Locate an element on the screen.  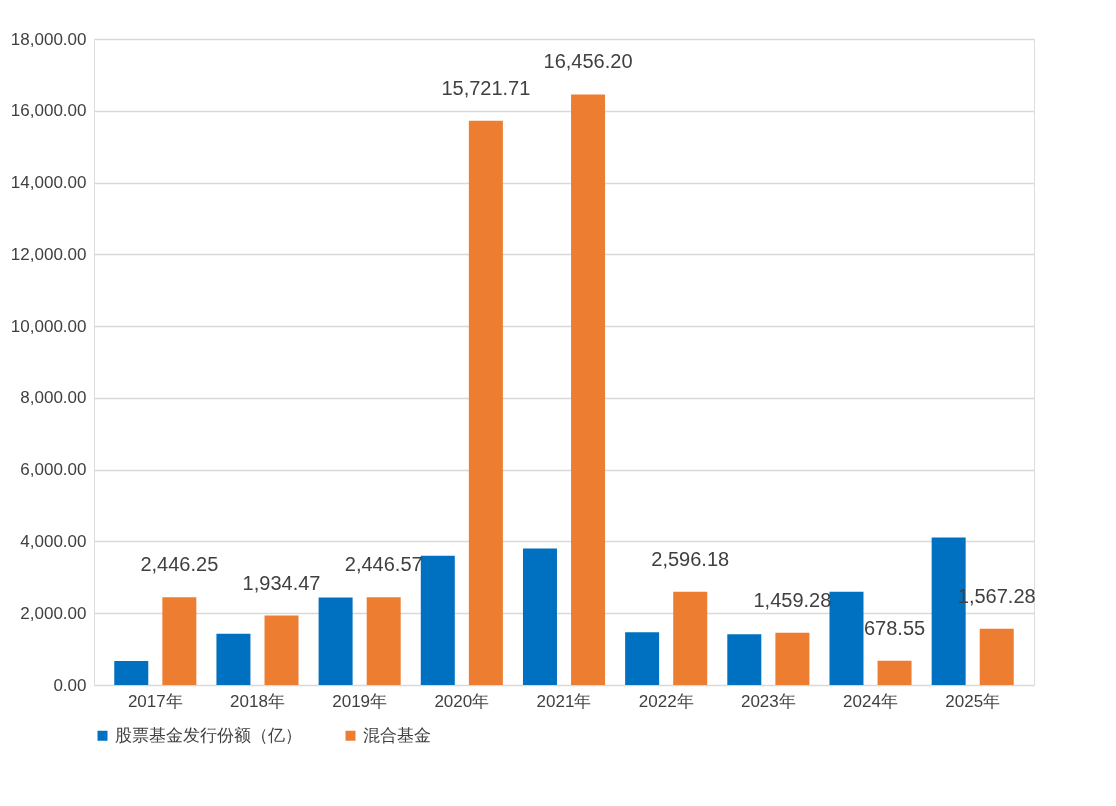
legend-label: 股票基金发行份额（亿） is located at coordinates (208, 735).